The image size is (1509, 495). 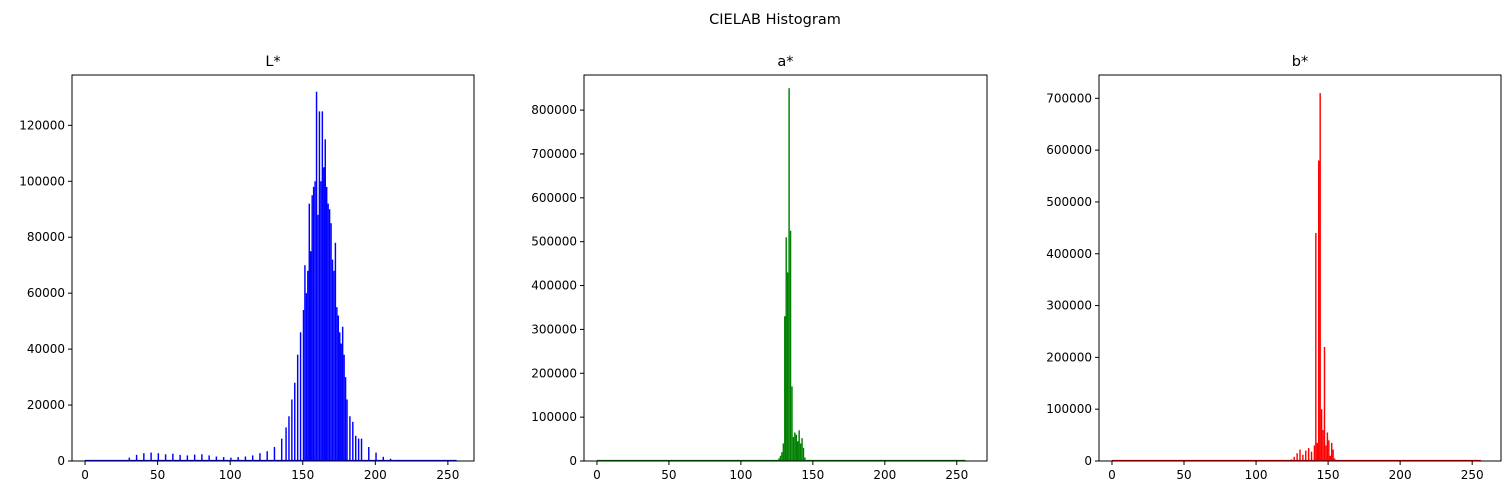 I want to click on y-tick-label: 60000, so click(x=46, y=293).